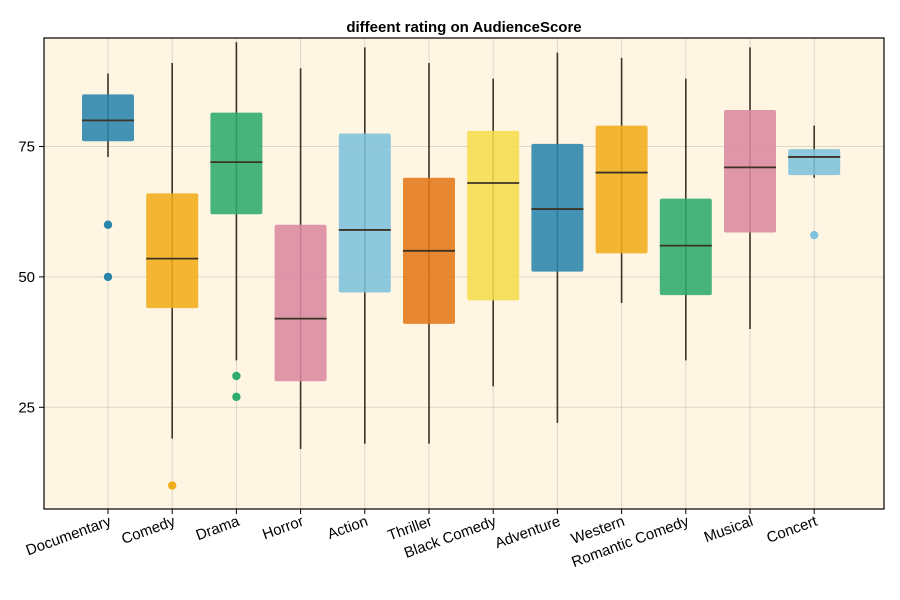 The image size is (900, 600). Describe the element at coordinates (218, 529) in the screenshot. I see `x-tick-label: Drama` at that location.